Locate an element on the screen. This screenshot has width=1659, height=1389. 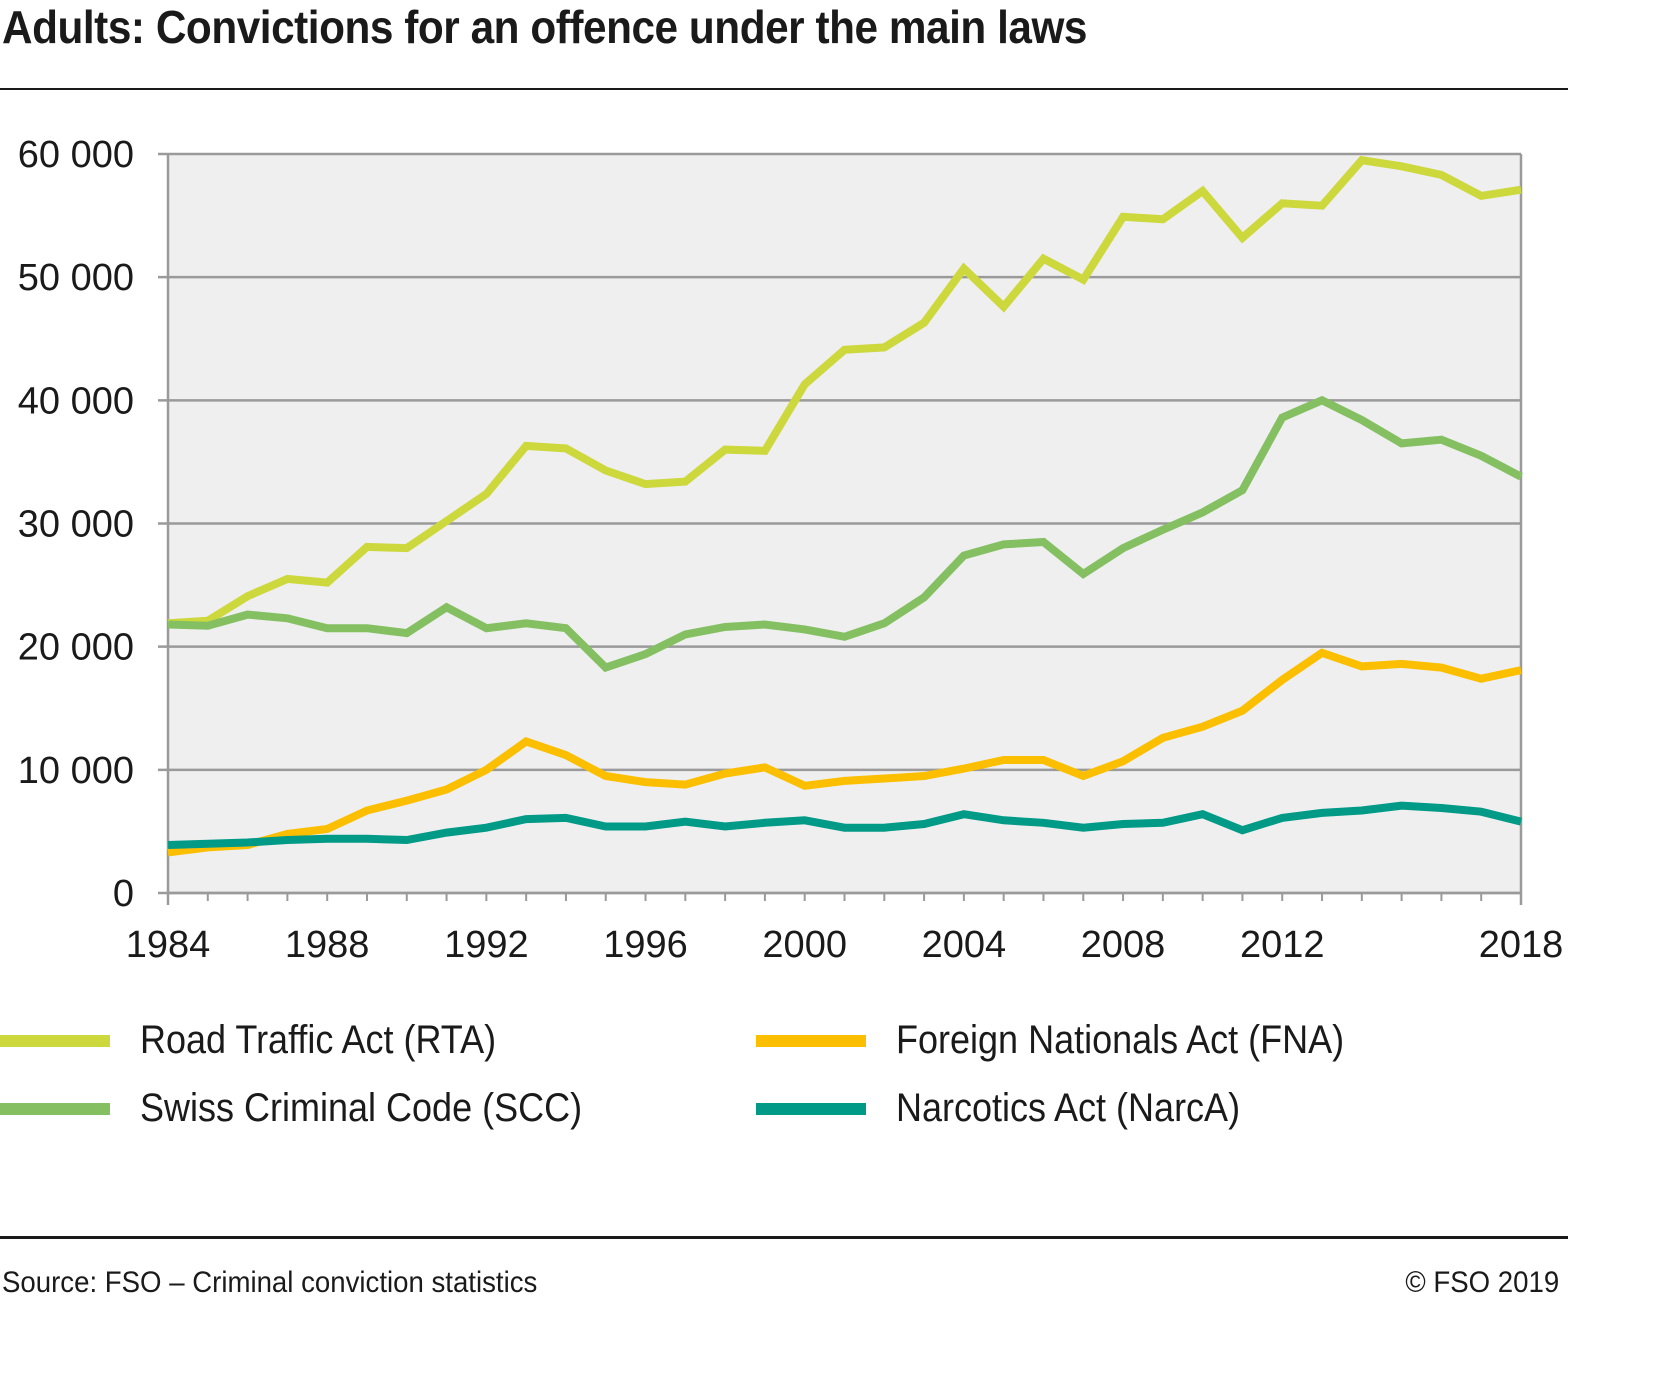
y-tick-label: 10 000 is located at coordinates (76, 771).